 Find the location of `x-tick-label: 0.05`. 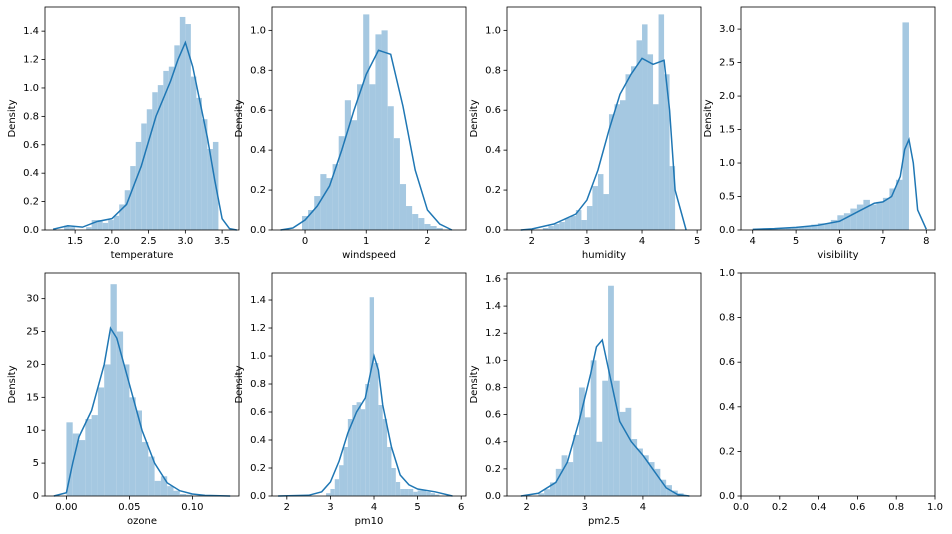

x-tick-label: 0.05 is located at coordinates (129, 507).